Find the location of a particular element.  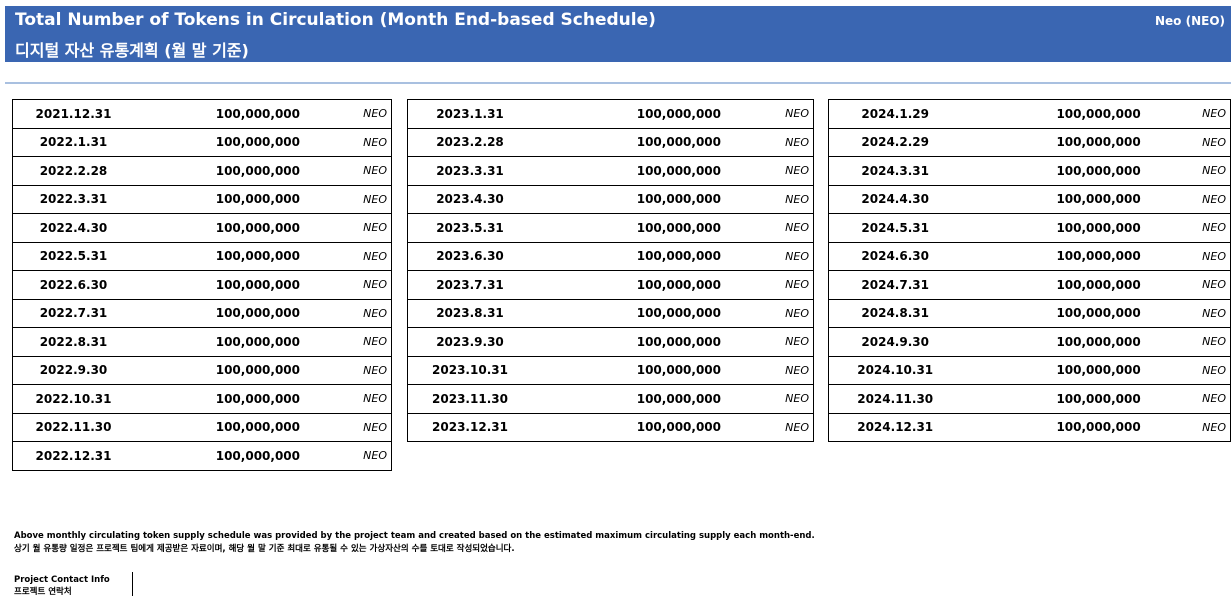

date: 2022.2.28 is located at coordinates (73, 171).